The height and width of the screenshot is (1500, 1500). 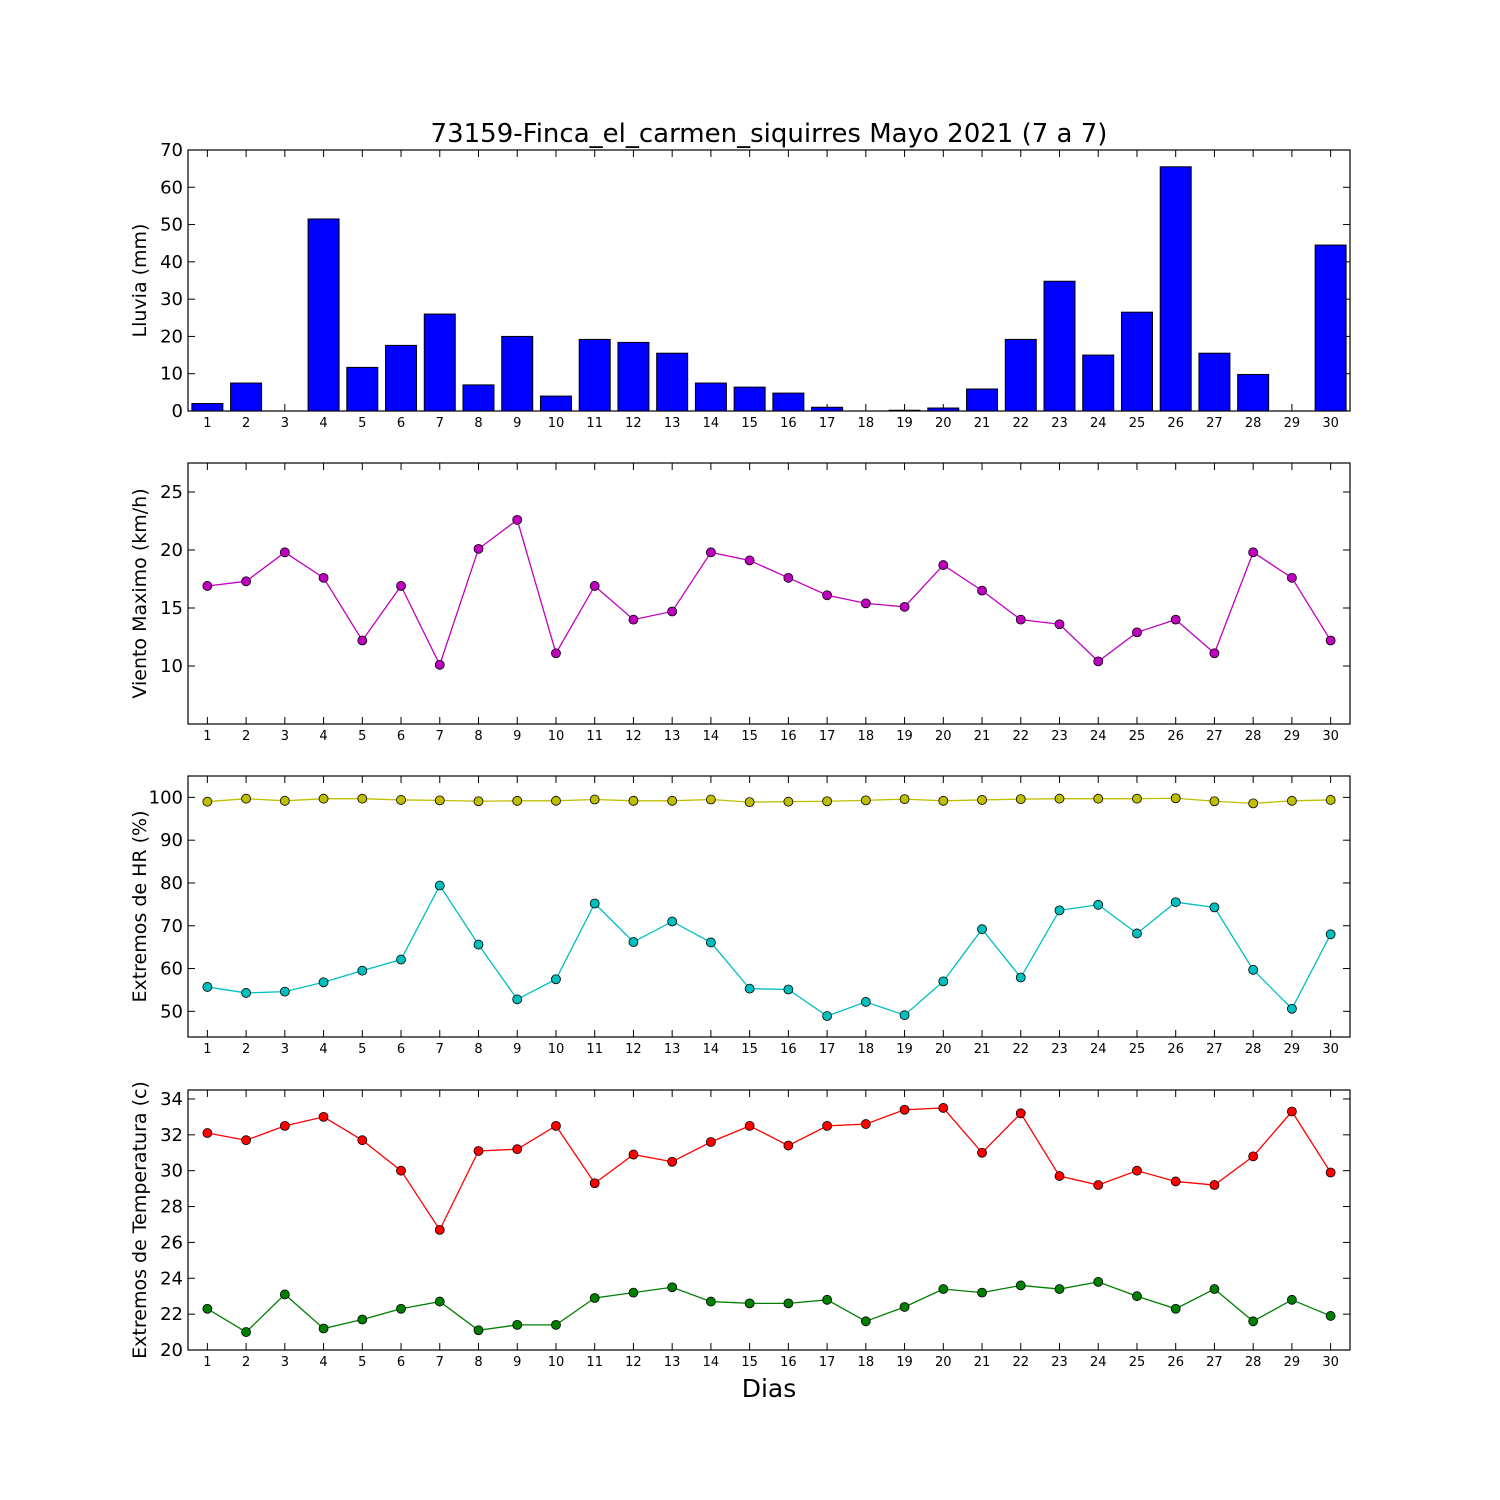 I want to click on x-tick-label: 4, so click(x=323, y=736).